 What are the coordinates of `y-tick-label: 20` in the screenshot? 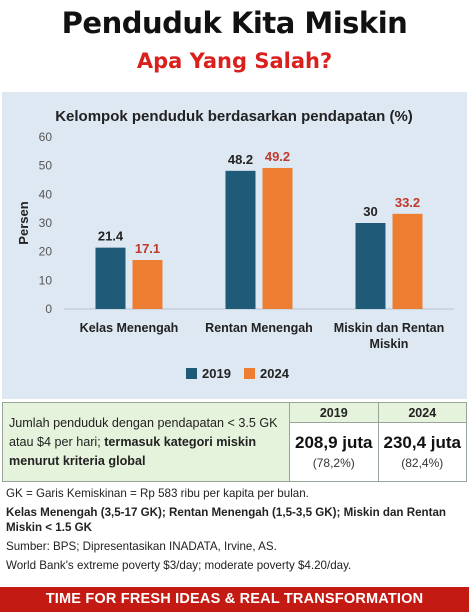 It's located at (46, 252).